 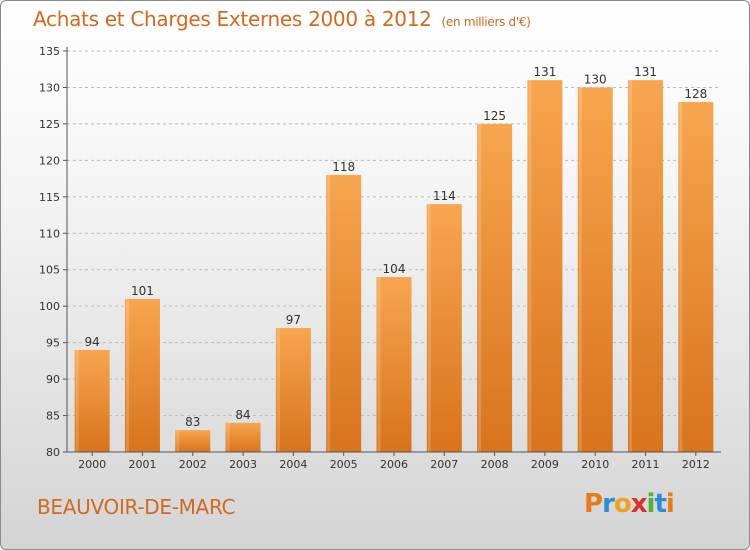 I want to click on chart-title-text: Achats et Charges Externes 2000 à 2012, so click(x=232, y=19).